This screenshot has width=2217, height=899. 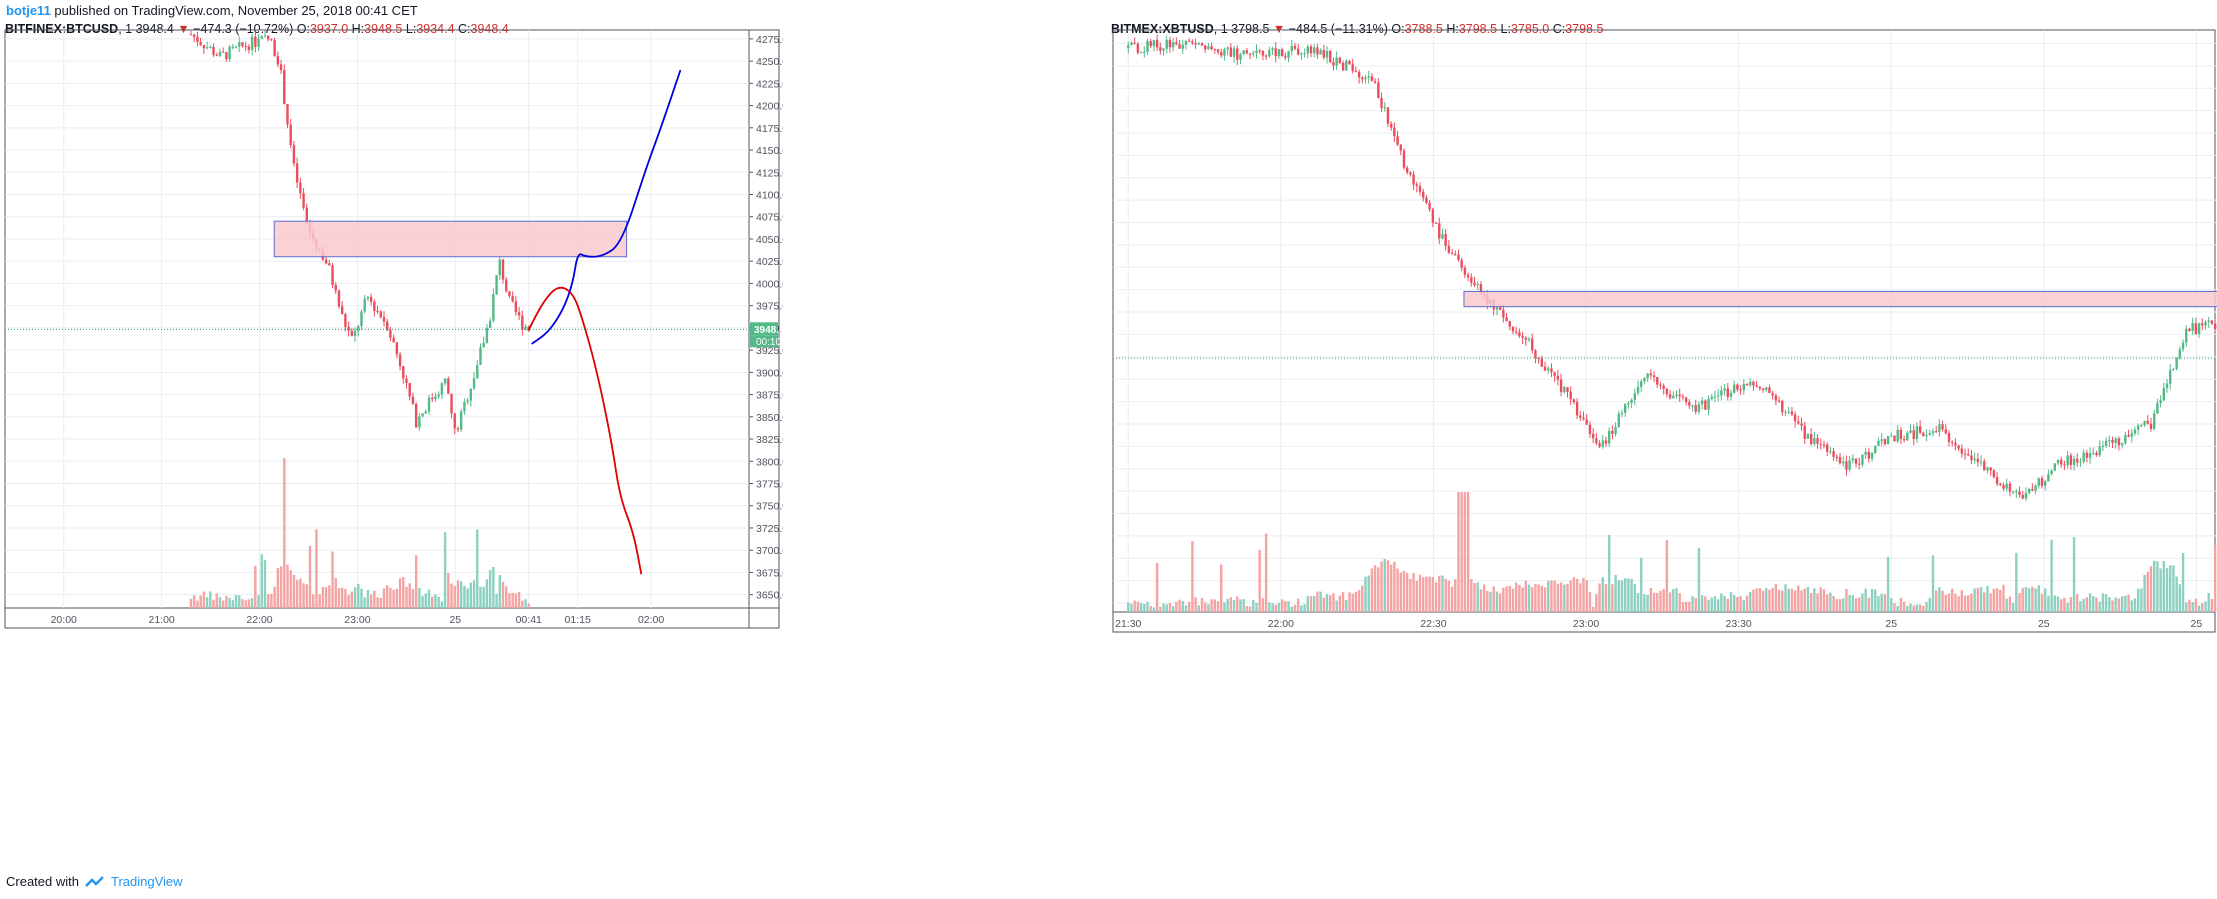 I want to click on tradingview-logo-icon, so click(x=94, y=881).